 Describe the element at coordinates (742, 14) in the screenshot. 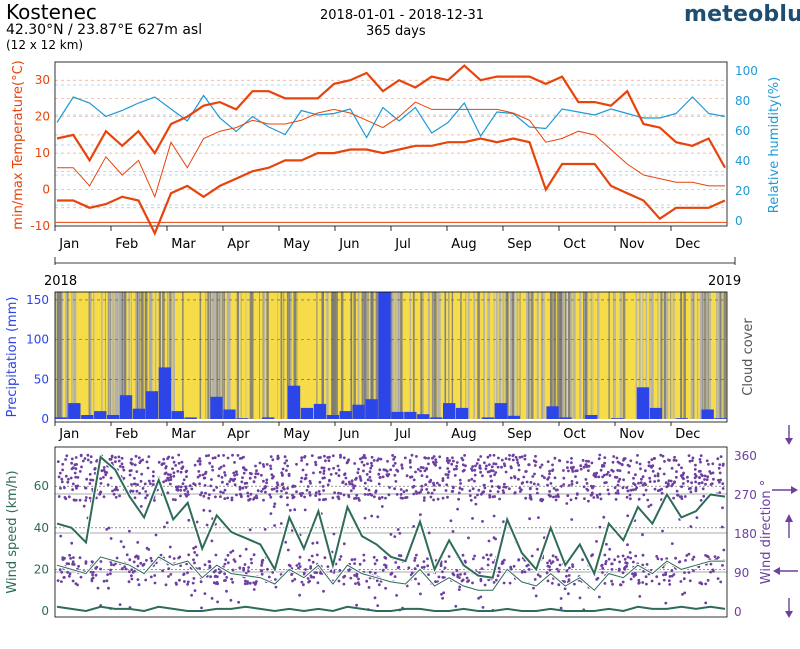

I see `brand-logo: meteoblue` at that location.